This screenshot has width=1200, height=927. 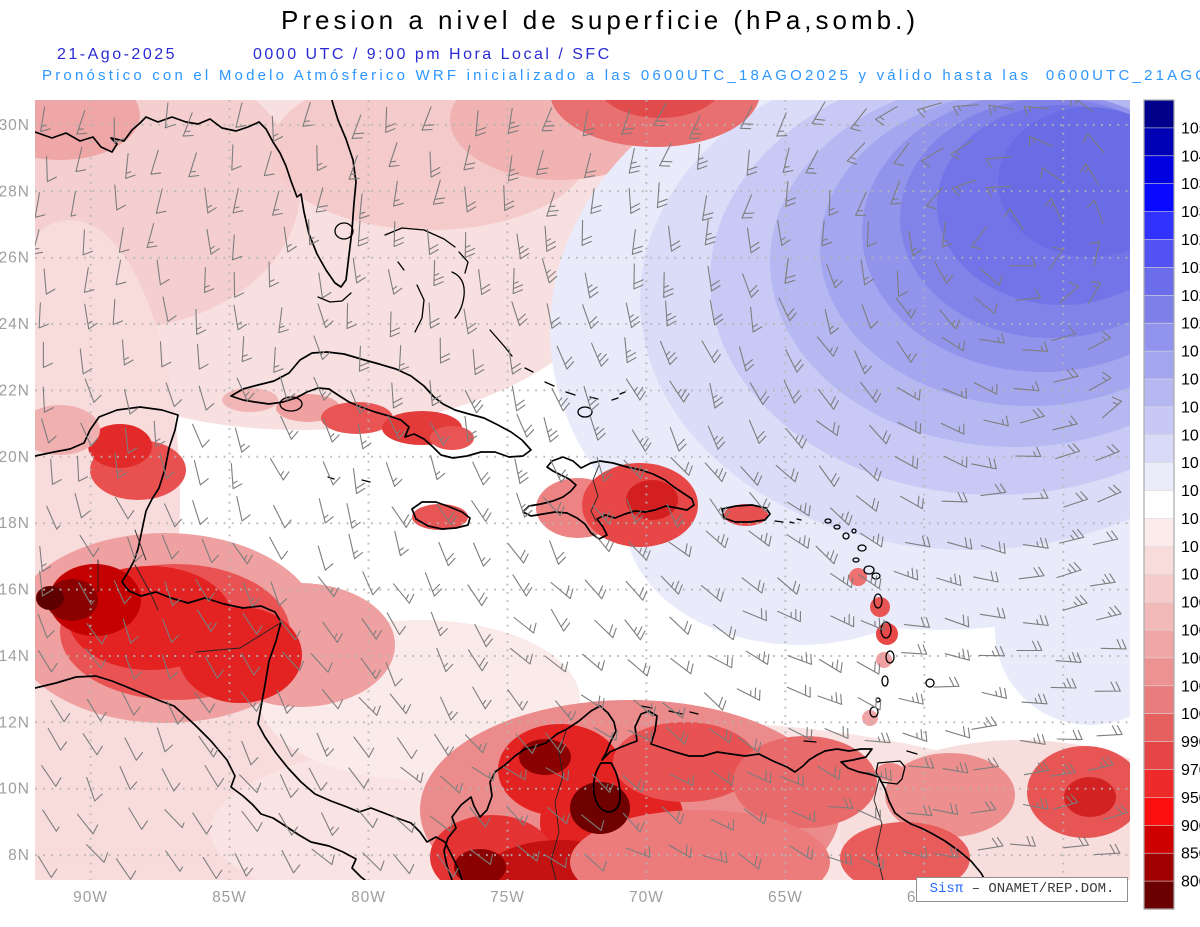 What do you see at coordinates (1190, 491) in the screenshot?
I see `colorbar-label: 1014` at bounding box center [1190, 491].